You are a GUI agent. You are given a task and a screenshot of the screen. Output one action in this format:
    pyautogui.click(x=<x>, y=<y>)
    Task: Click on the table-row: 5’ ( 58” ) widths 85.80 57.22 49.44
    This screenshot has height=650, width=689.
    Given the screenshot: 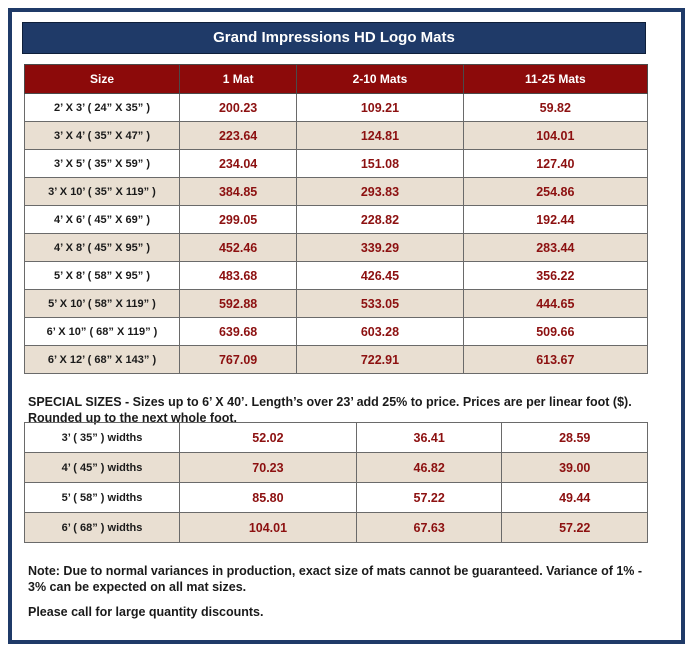 What is the action you would take?
    pyautogui.click(x=336, y=497)
    